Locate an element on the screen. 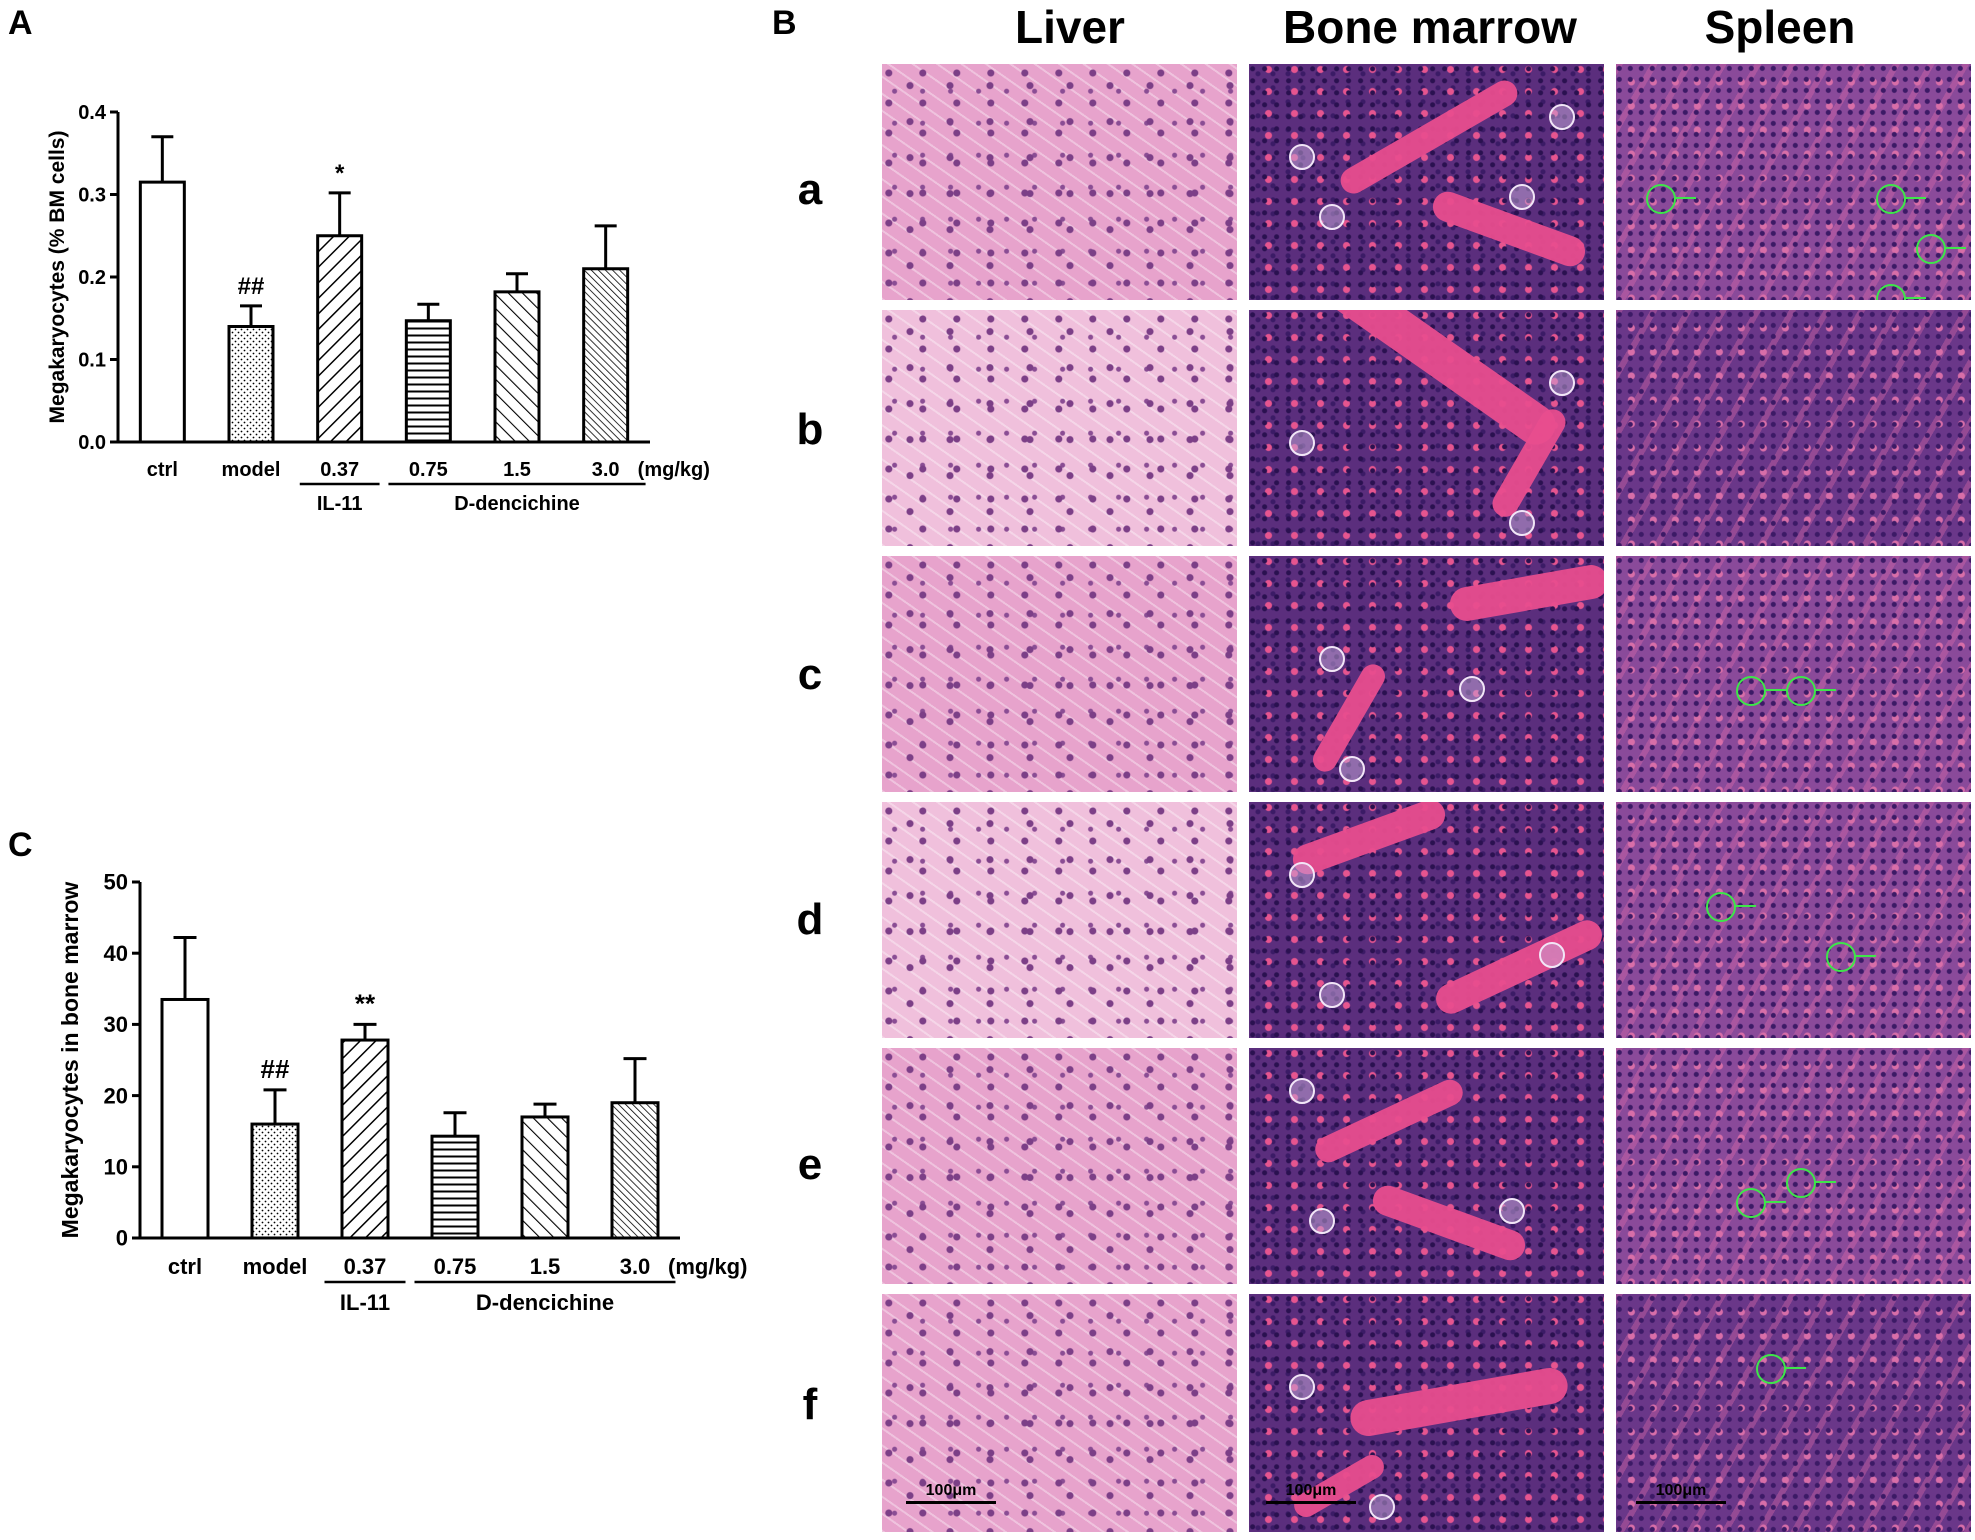 The width and height of the screenshot is (1975, 1540). y-axis-label: Megakaryocytes in bone marrow is located at coordinates (70, 1060).